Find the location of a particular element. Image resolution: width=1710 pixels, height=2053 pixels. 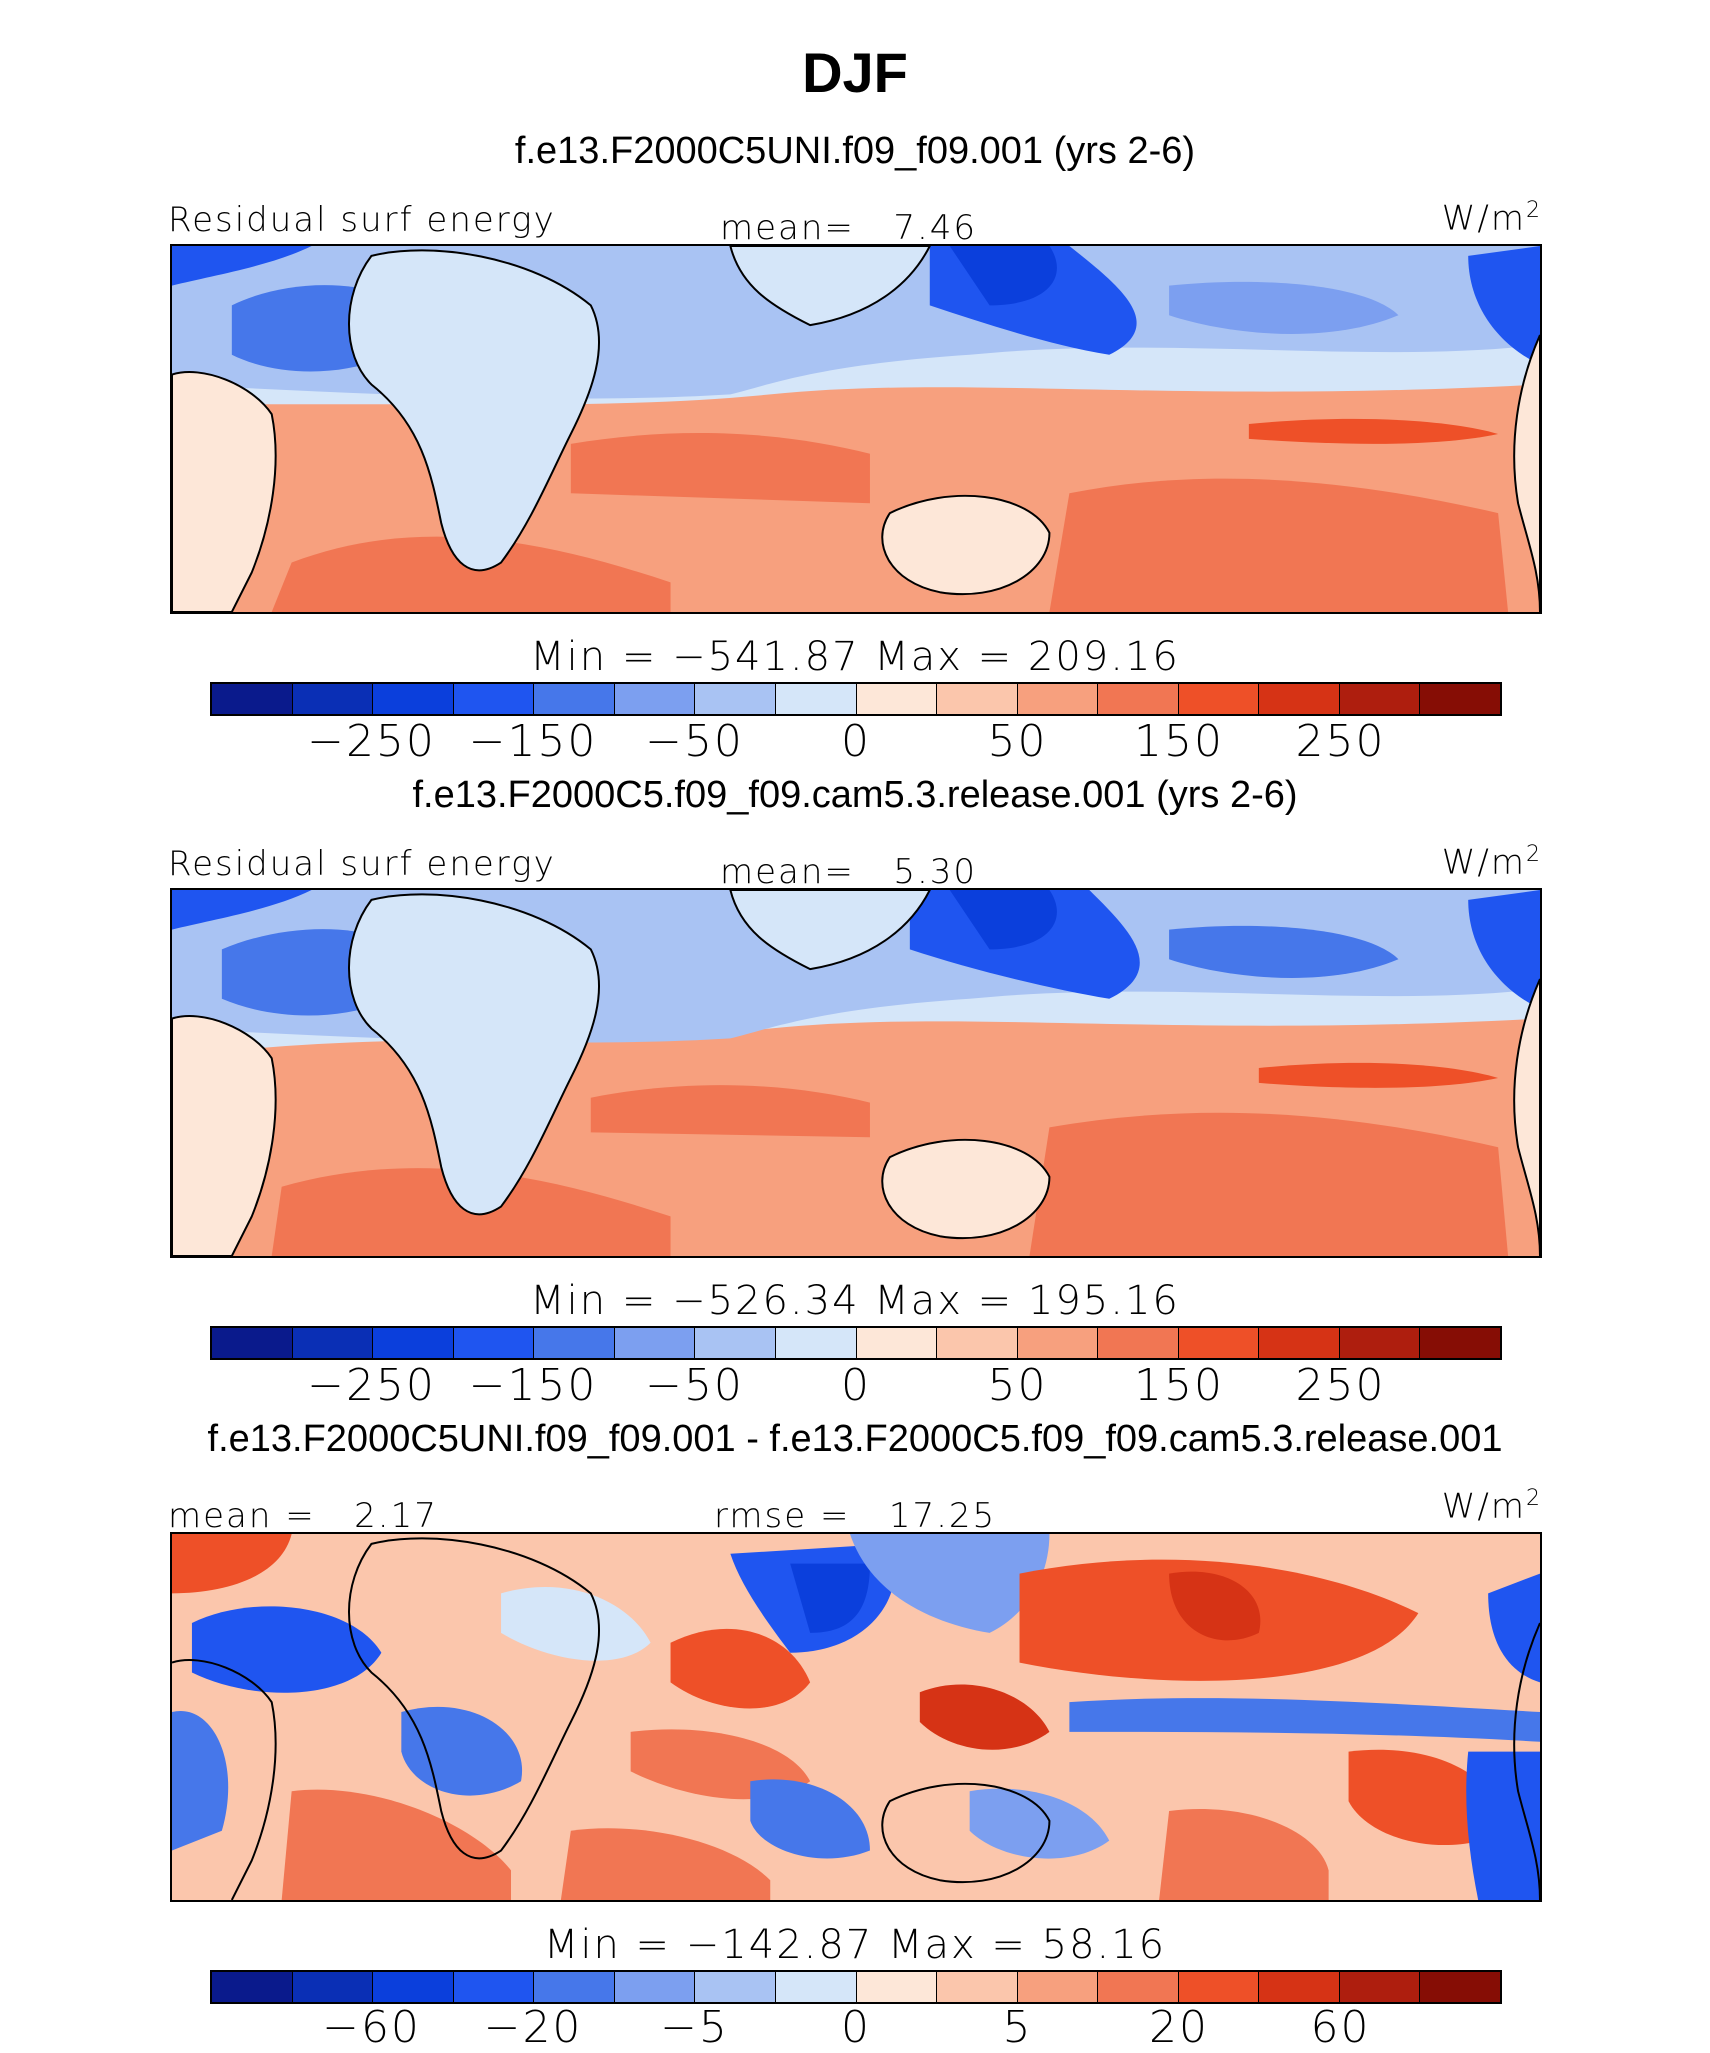

panel-3-mean-label: mean = 2.17 is located at coordinates (303, 1516).